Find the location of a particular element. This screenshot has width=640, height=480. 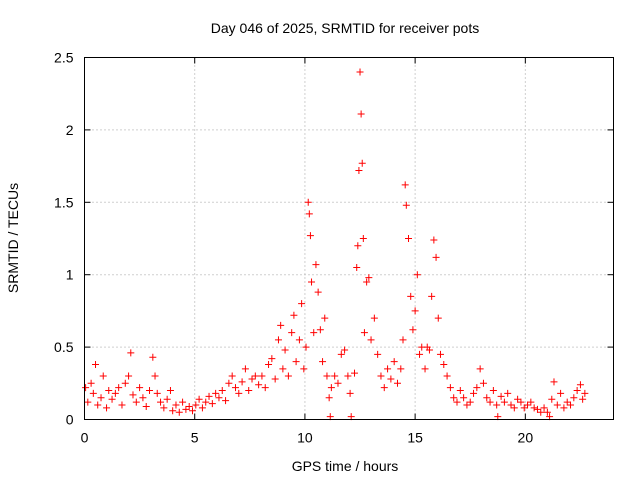

y-axis-label: SRMTID / TECUs is located at coordinates (13, 238).